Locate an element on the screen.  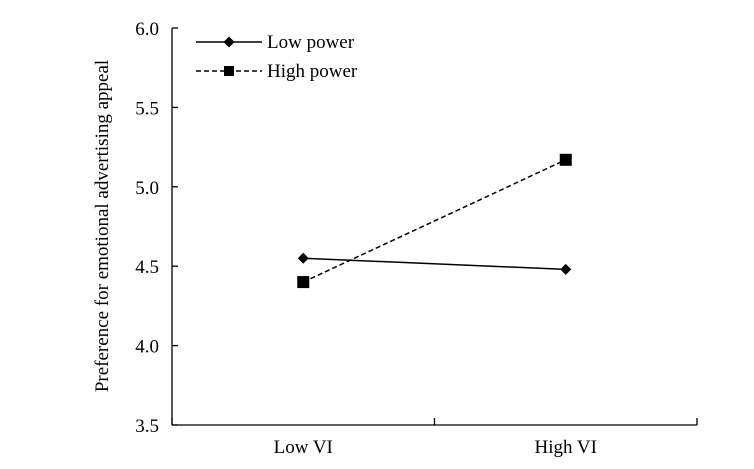
legend-low-power-label: Low power is located at coordinates (311, 42).